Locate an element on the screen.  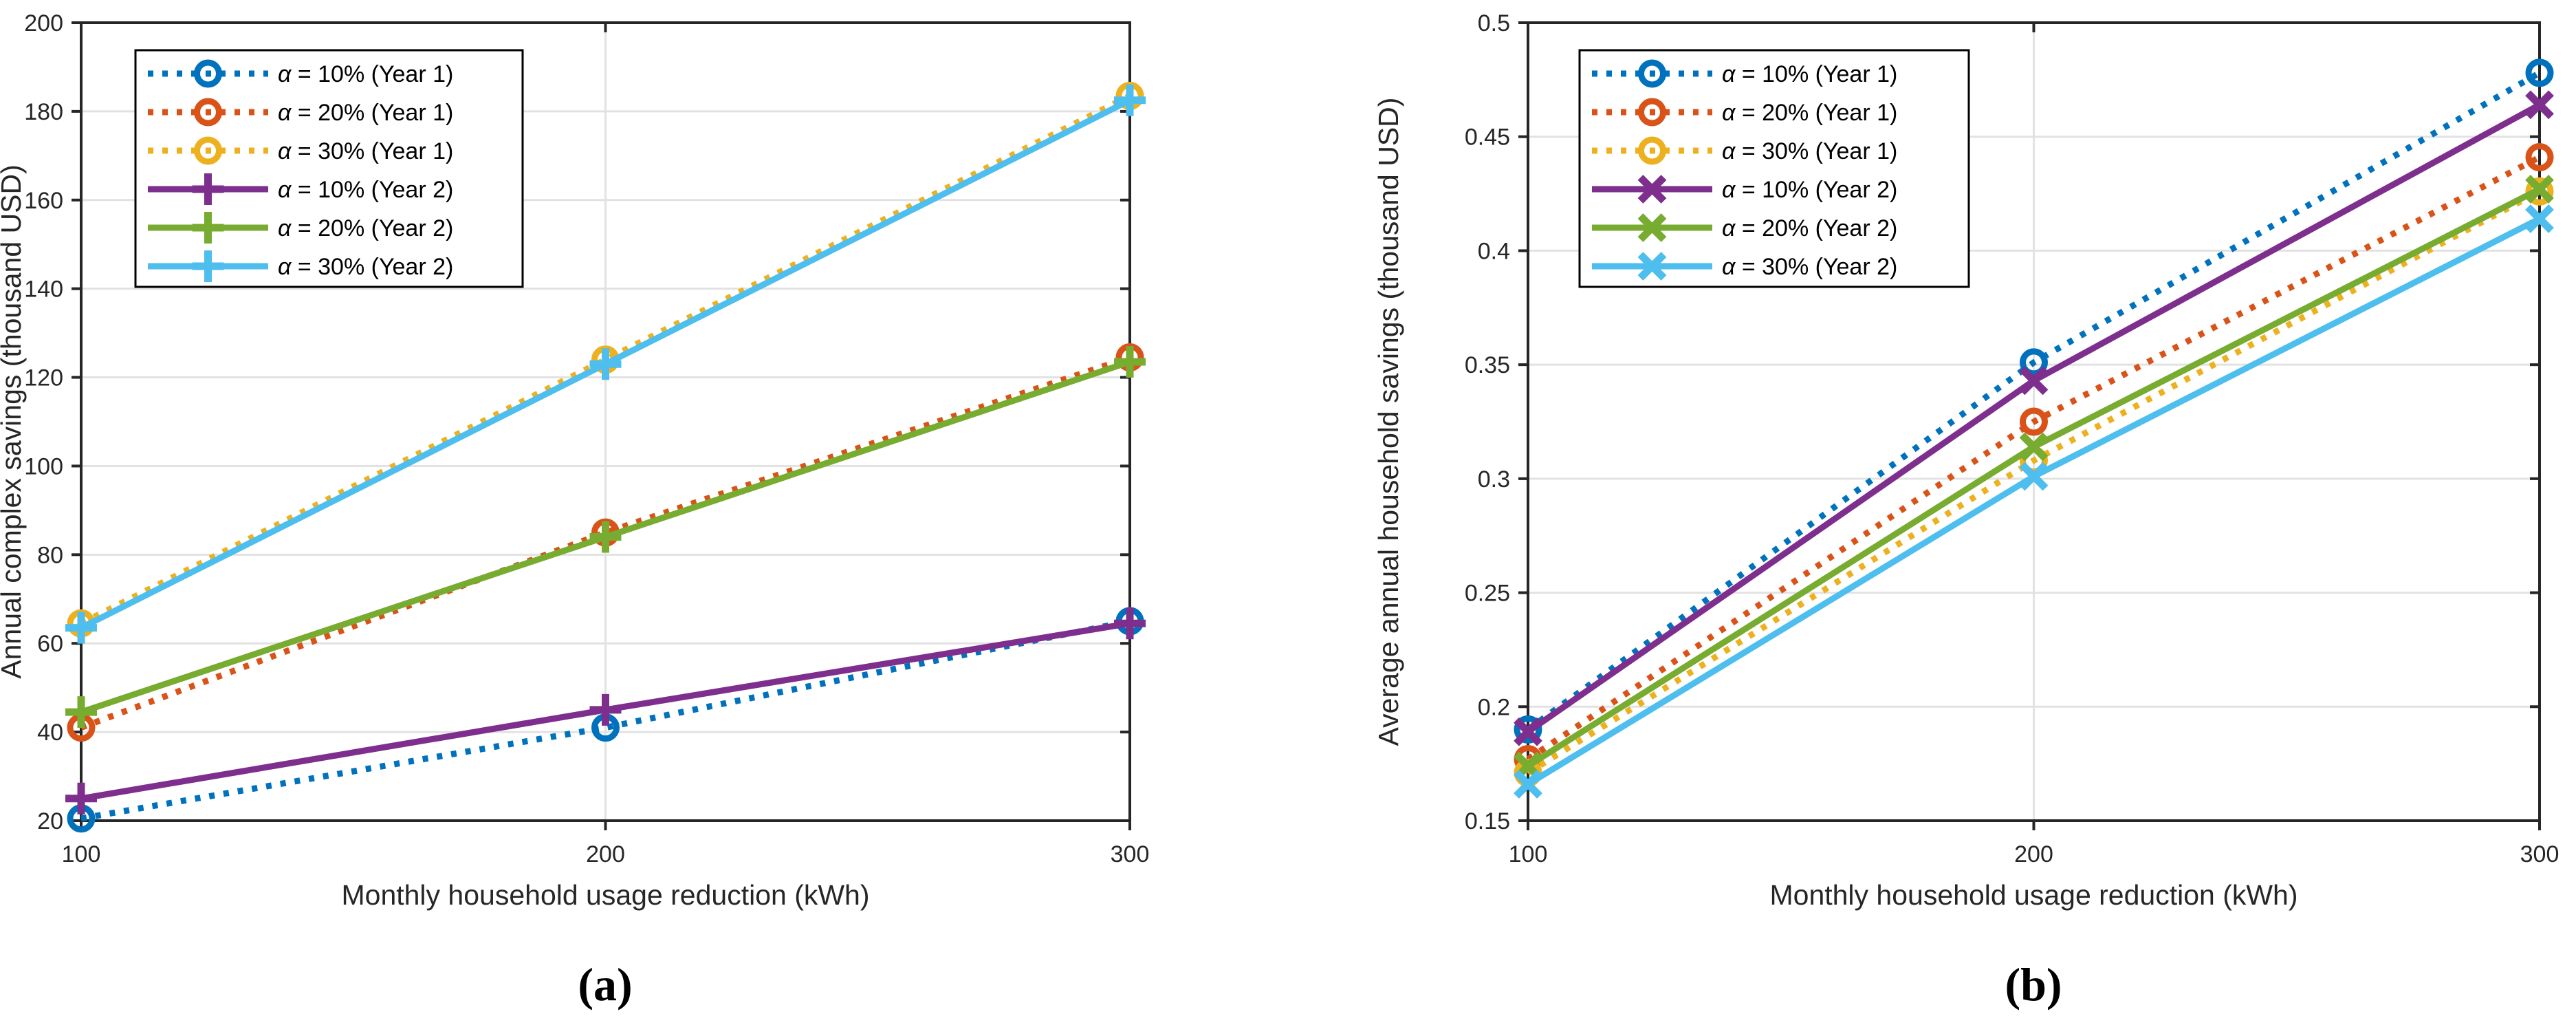
x-tick-label: 200 is located at coordinates (2033, 854).